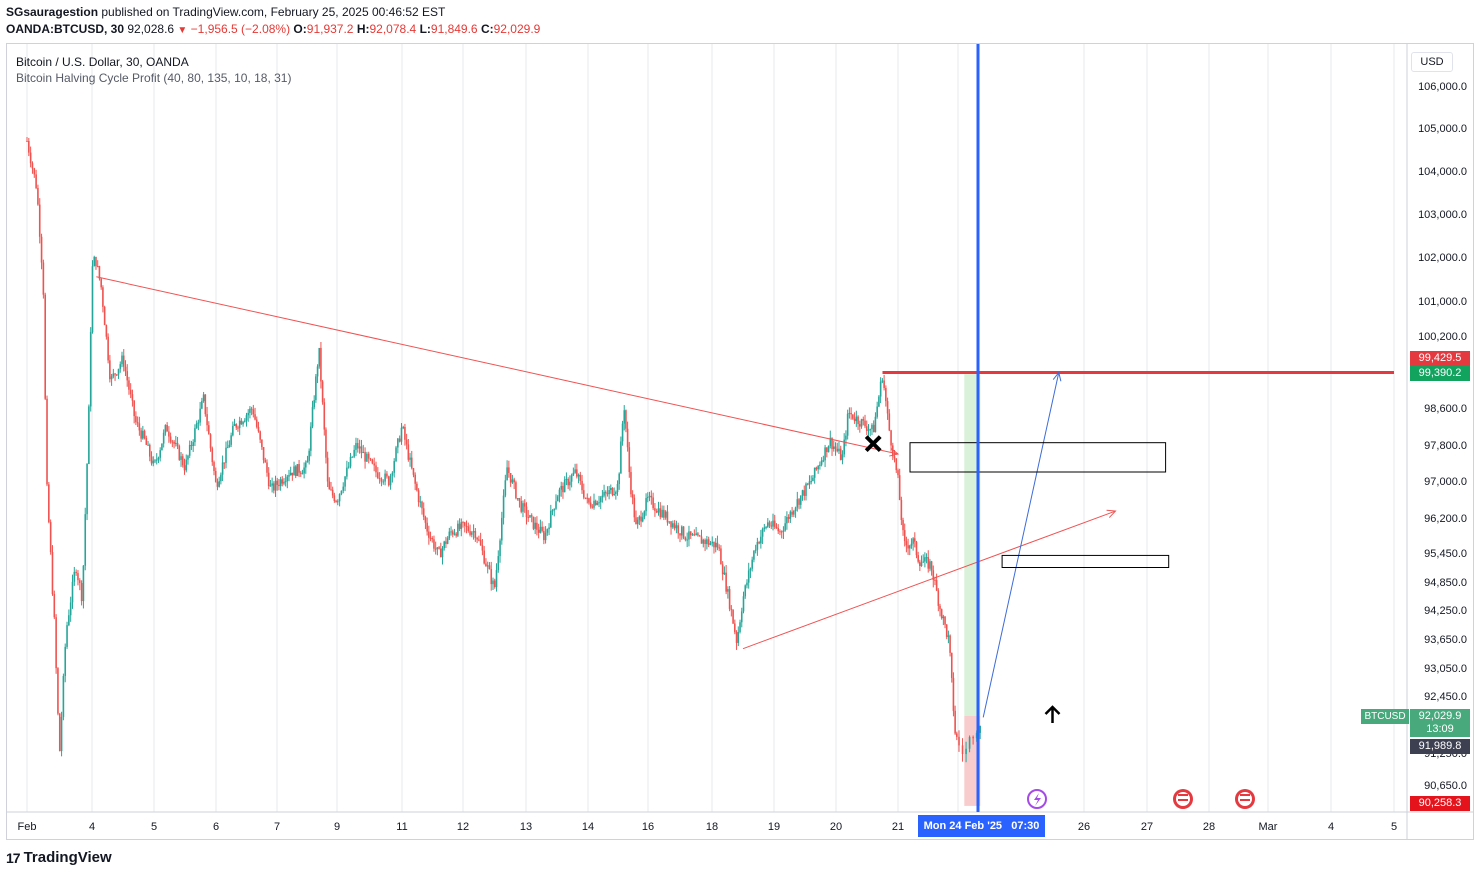 The image size is (1480, 877). I want to click on chart-legend-title: Bitcoin / U.S. Dollar, 30, OANDA, so click(102, 62).